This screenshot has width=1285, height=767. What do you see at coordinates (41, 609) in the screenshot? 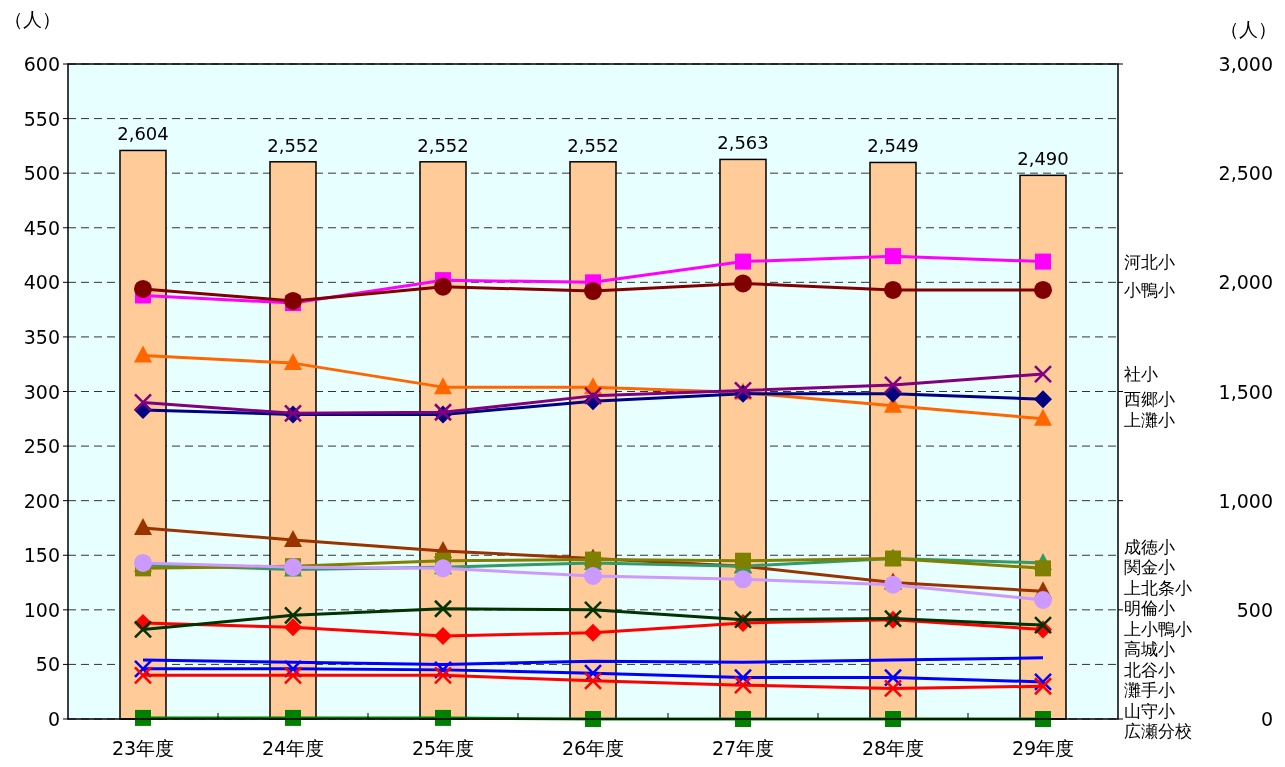
I see `y-tick-label: 100` at bounding box center [41, 609].